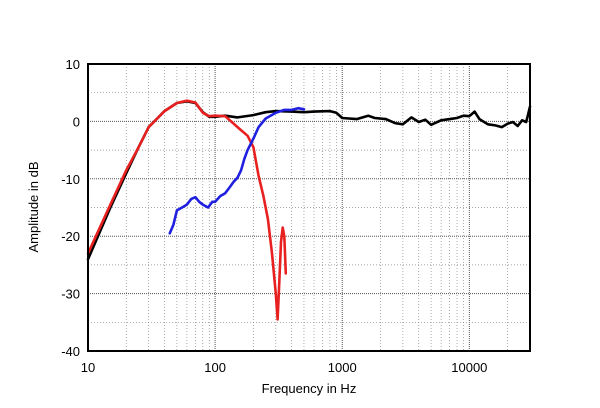 The height and width of the screenshot is (408, 600). What do you see at coordinates (33, 206) in the screenshot?
I see `y-axis-label: Amplitude in dB` at bounding box center [33, 206].